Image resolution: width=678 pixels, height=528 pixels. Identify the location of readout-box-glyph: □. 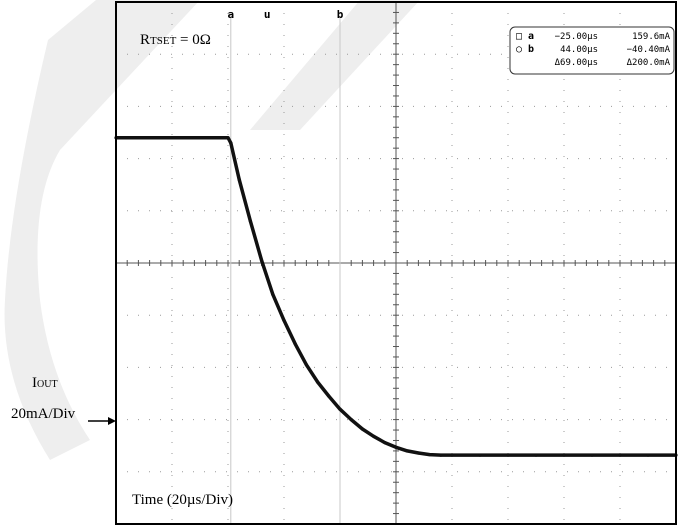
(519, 36).